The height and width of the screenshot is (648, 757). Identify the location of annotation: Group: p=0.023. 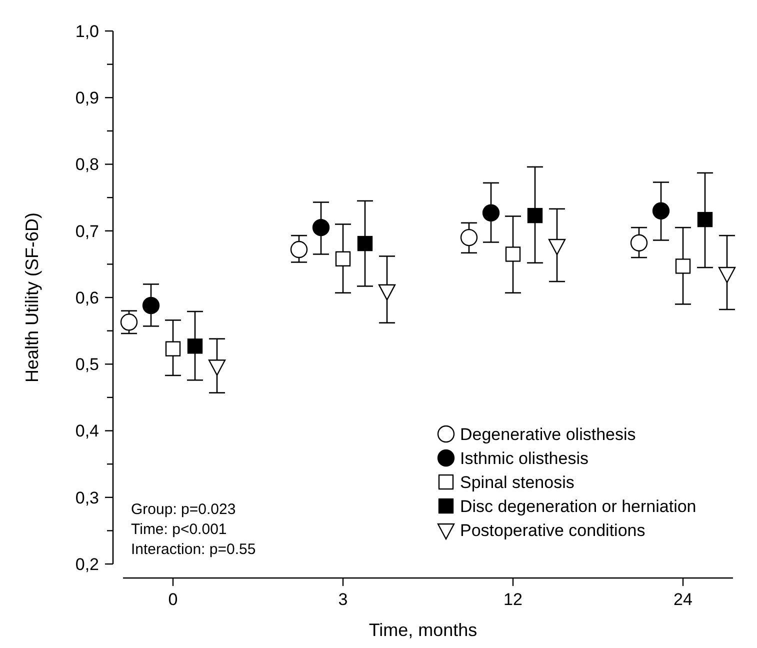
(183, 509).